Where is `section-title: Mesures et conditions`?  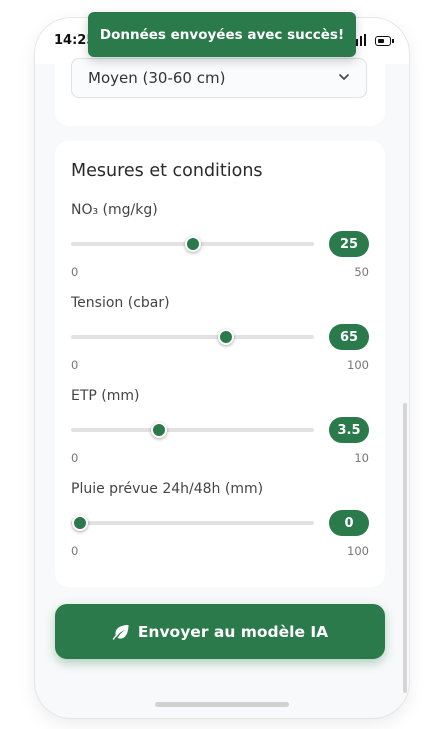
section-title: Mesures et conditions is located at coordinates (167, 171).